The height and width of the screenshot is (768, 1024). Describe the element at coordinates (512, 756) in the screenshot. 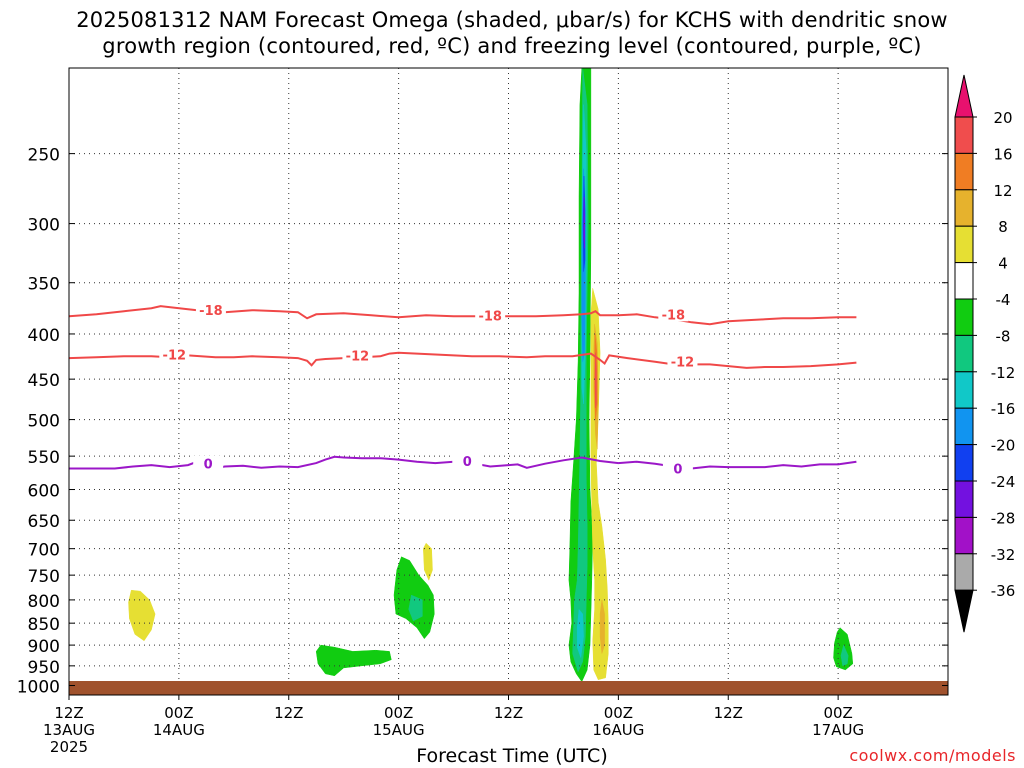

I see `x-axis-title: Forecast Time (UTC)` at that location.